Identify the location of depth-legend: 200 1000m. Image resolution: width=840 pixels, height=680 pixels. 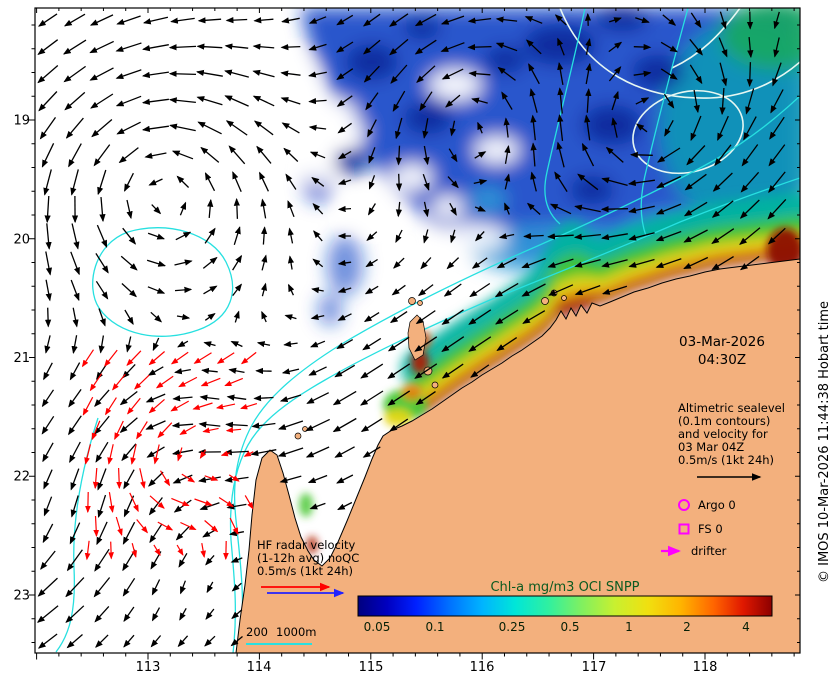
(281, 635).